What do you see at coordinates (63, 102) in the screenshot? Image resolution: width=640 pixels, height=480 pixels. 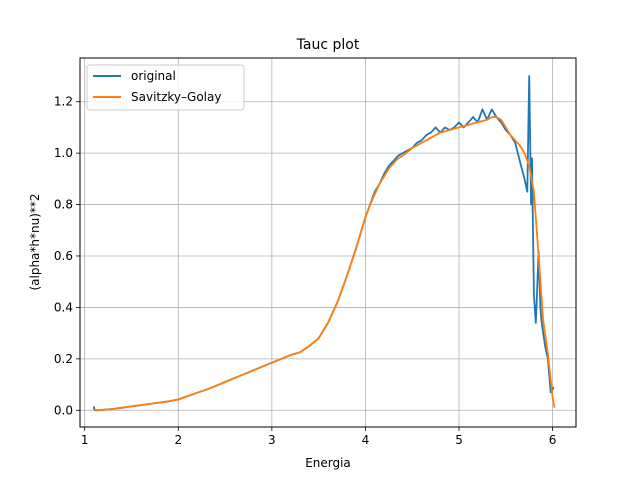 I see `y-tick-label: 1.2` at bounding box center [63, 102].